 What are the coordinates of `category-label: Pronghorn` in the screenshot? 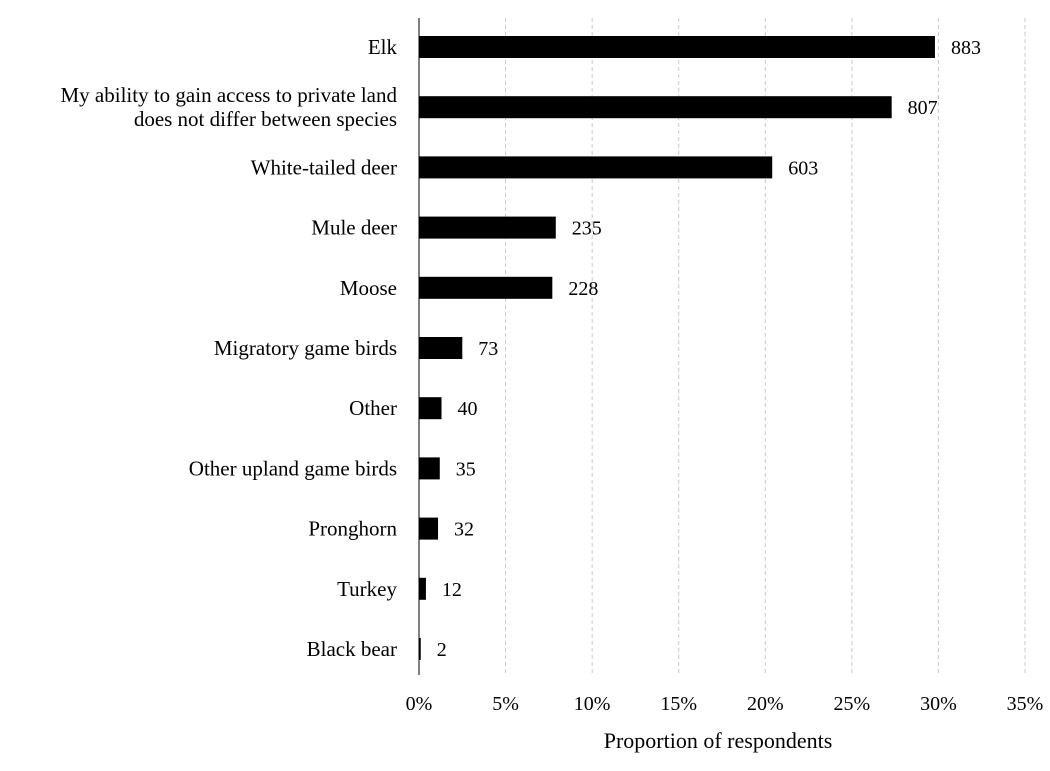 It's located at (352, 529).